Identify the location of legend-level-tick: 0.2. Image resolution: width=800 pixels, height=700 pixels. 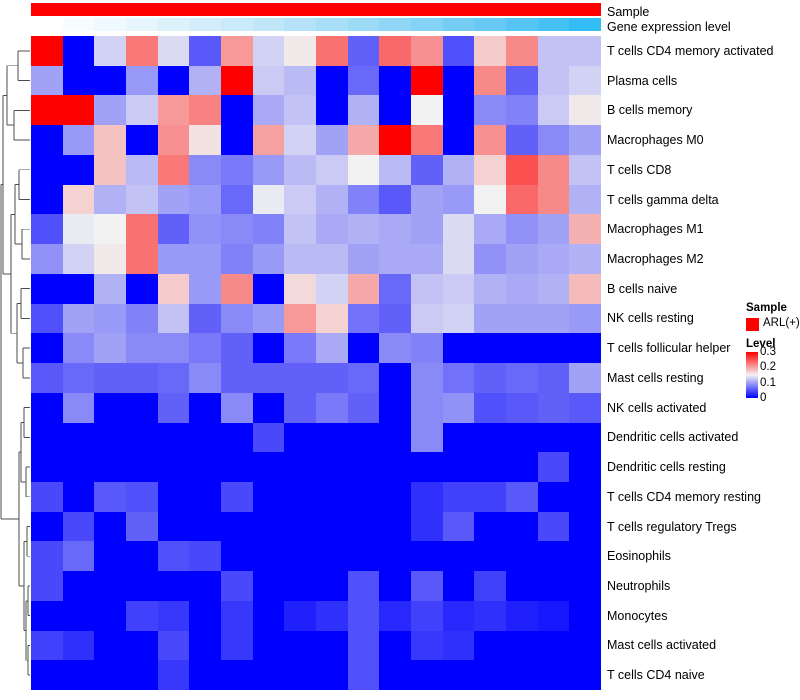
(768, 367).